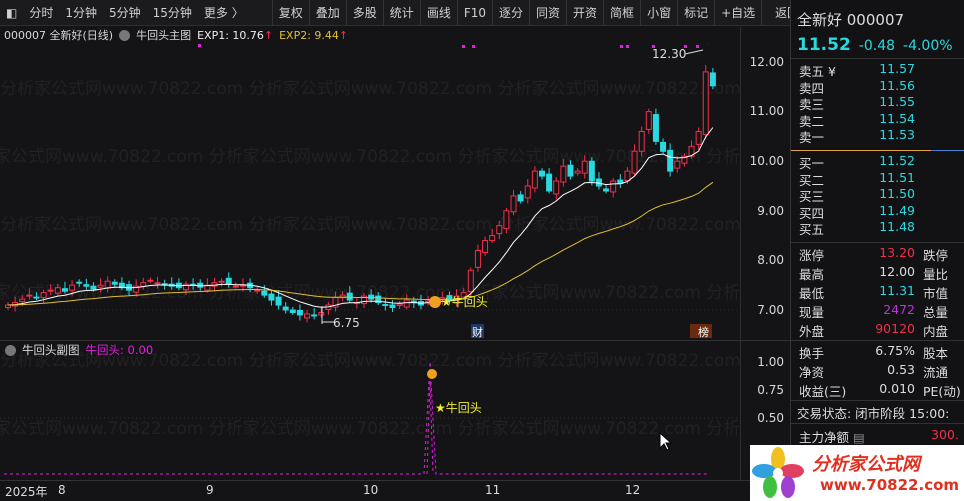 This screenshot has width=964, height=501. Describe the element at coordinates (343, 35) in the screenshot. I see `up-arrow-icon: ↑` at that location.